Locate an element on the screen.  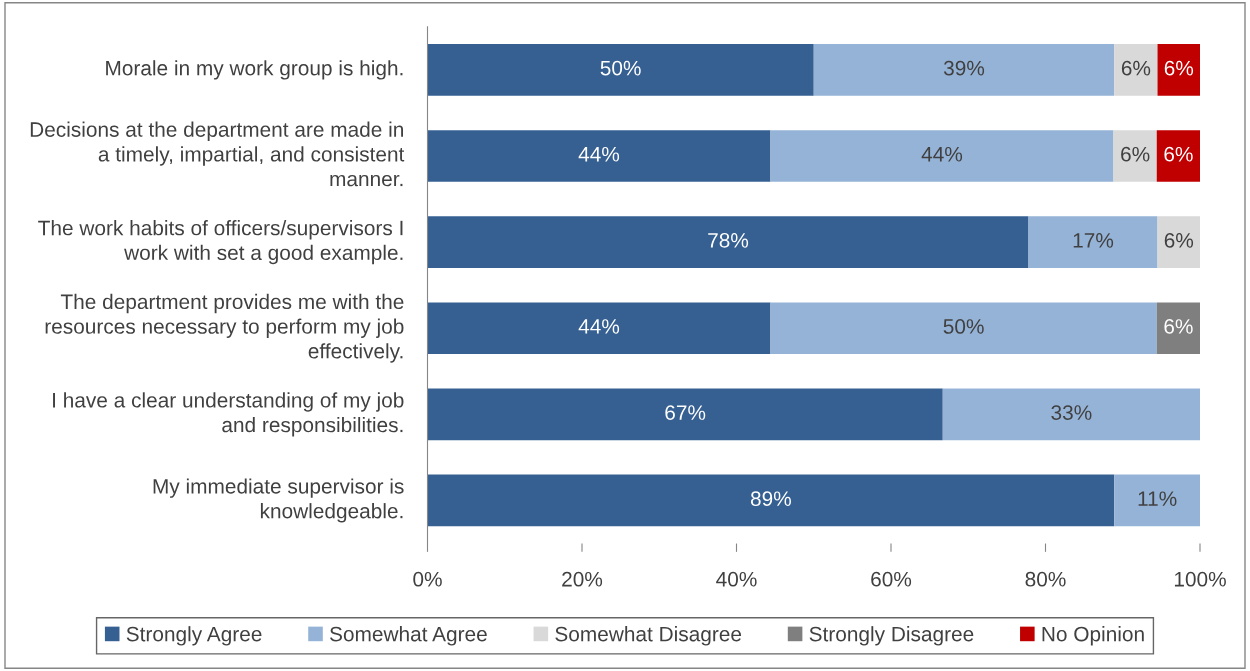
x-tick-label: 100% is located at coordinates (1200, 579).